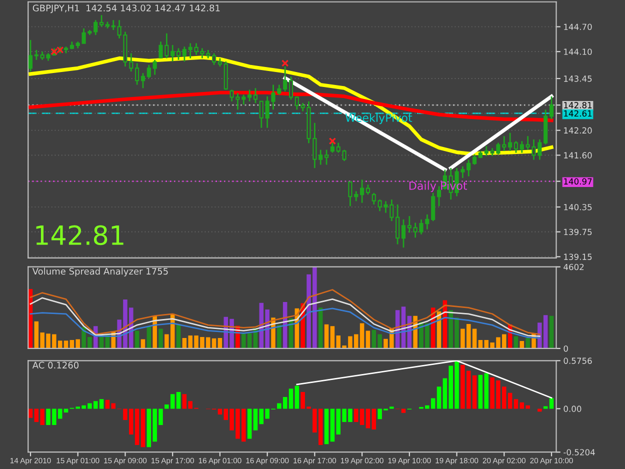 The height and width of the screenshot is (469, 625). What do you see at coordinates (578, 155) in the screenshot?
I see `y-tick-label: 141.60` at bounding box center [578, 155].